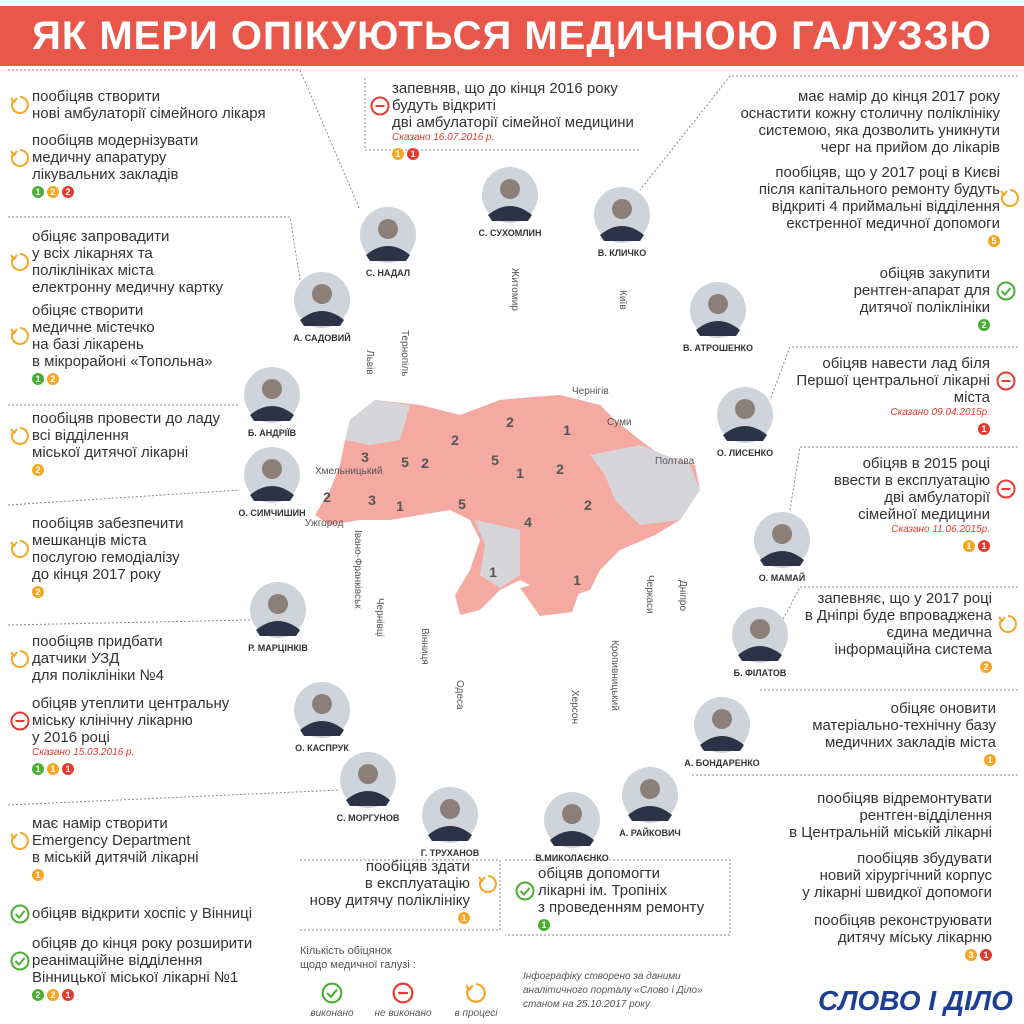 This screenshot has height=1024, width=1024. What do you see at coordinates (349, 471) in the screenshot?
I see `city-label: Хмельницький` at bounding box center [349, 471].